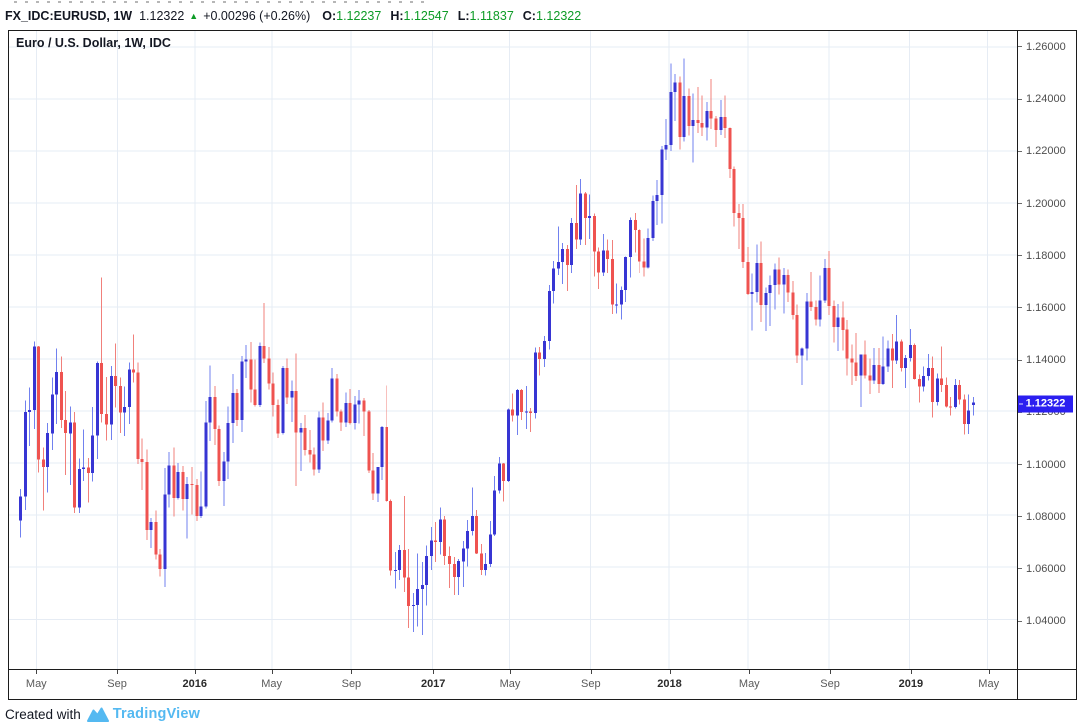  I want to click on high-value: H:1.12547, so click(419, 16).